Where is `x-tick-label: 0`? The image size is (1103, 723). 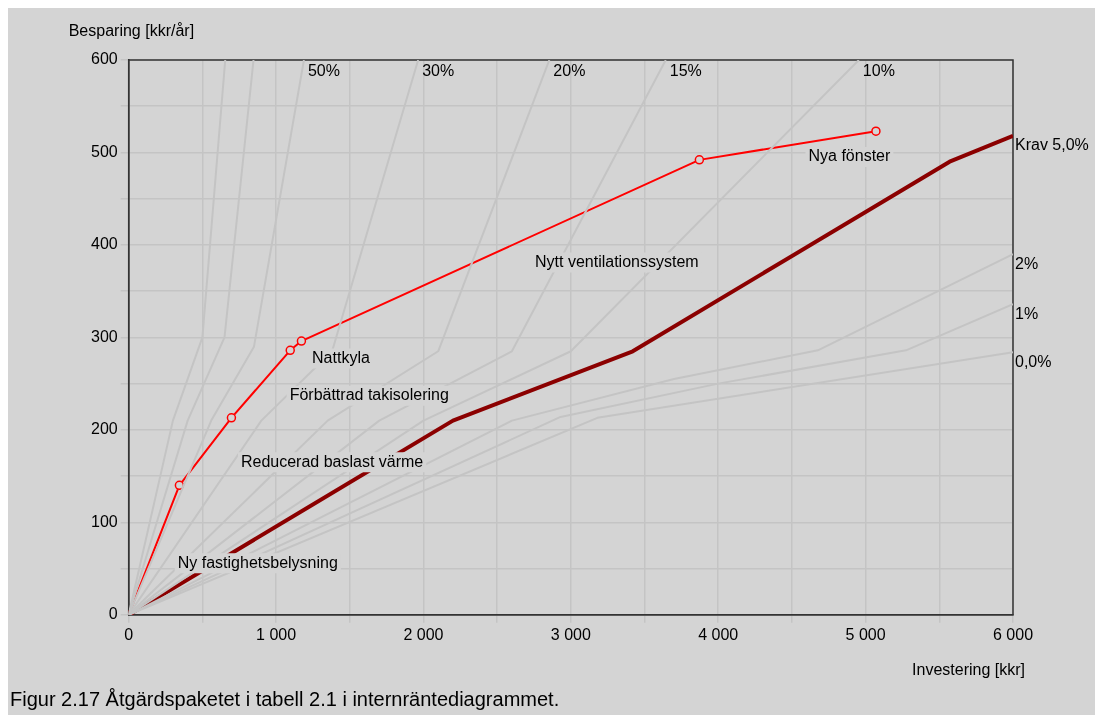
x-tick-label: 0 is located at coordinates (129, 634).